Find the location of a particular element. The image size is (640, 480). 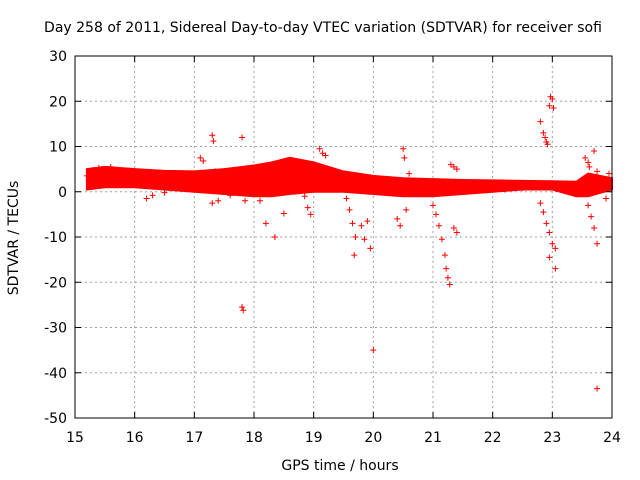

y-tick-label: 0 is located at coordinates (62, 193).